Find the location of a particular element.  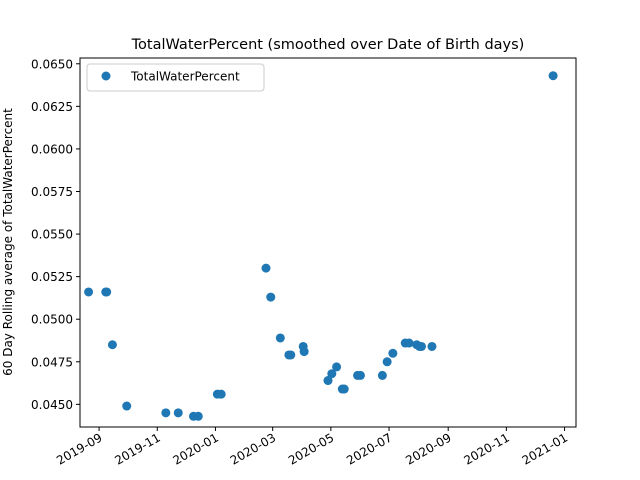

legend-marker is located at coordinates (106, 76).